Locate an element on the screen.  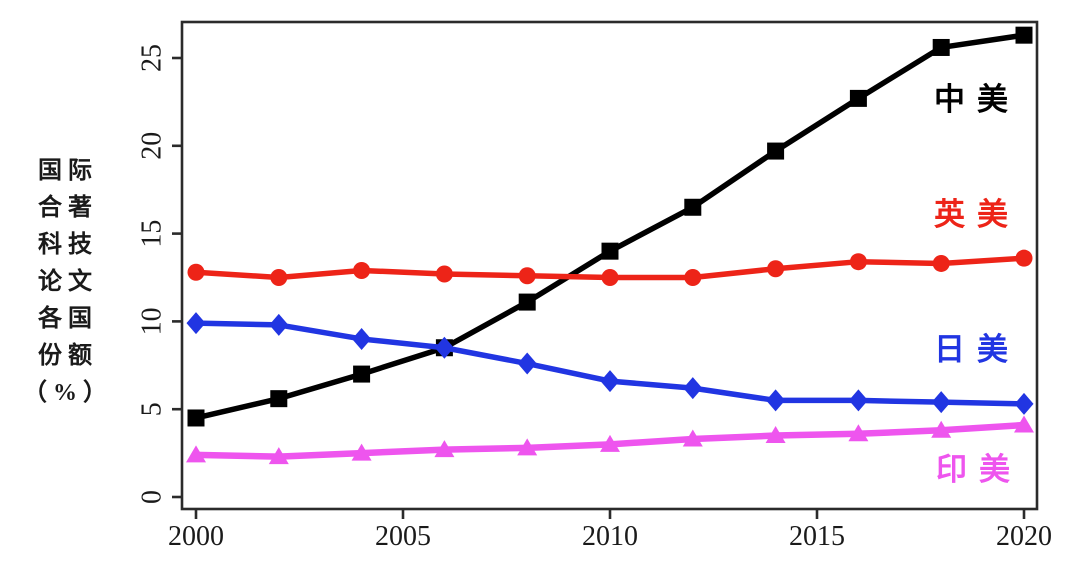
series-label-uk-us: 英美 is located at coordinates (977, 214).